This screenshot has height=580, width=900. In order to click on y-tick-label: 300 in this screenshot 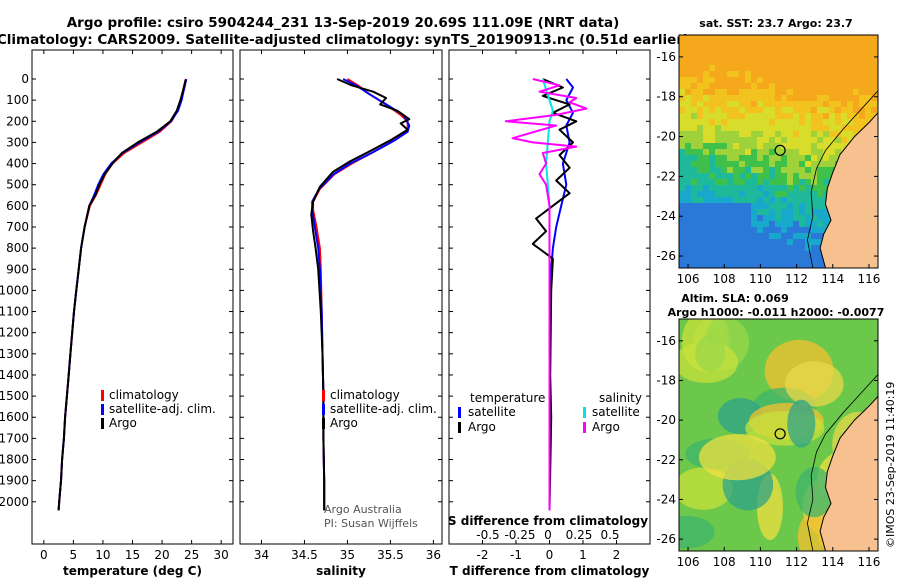, I will do `click(17, 142)`.